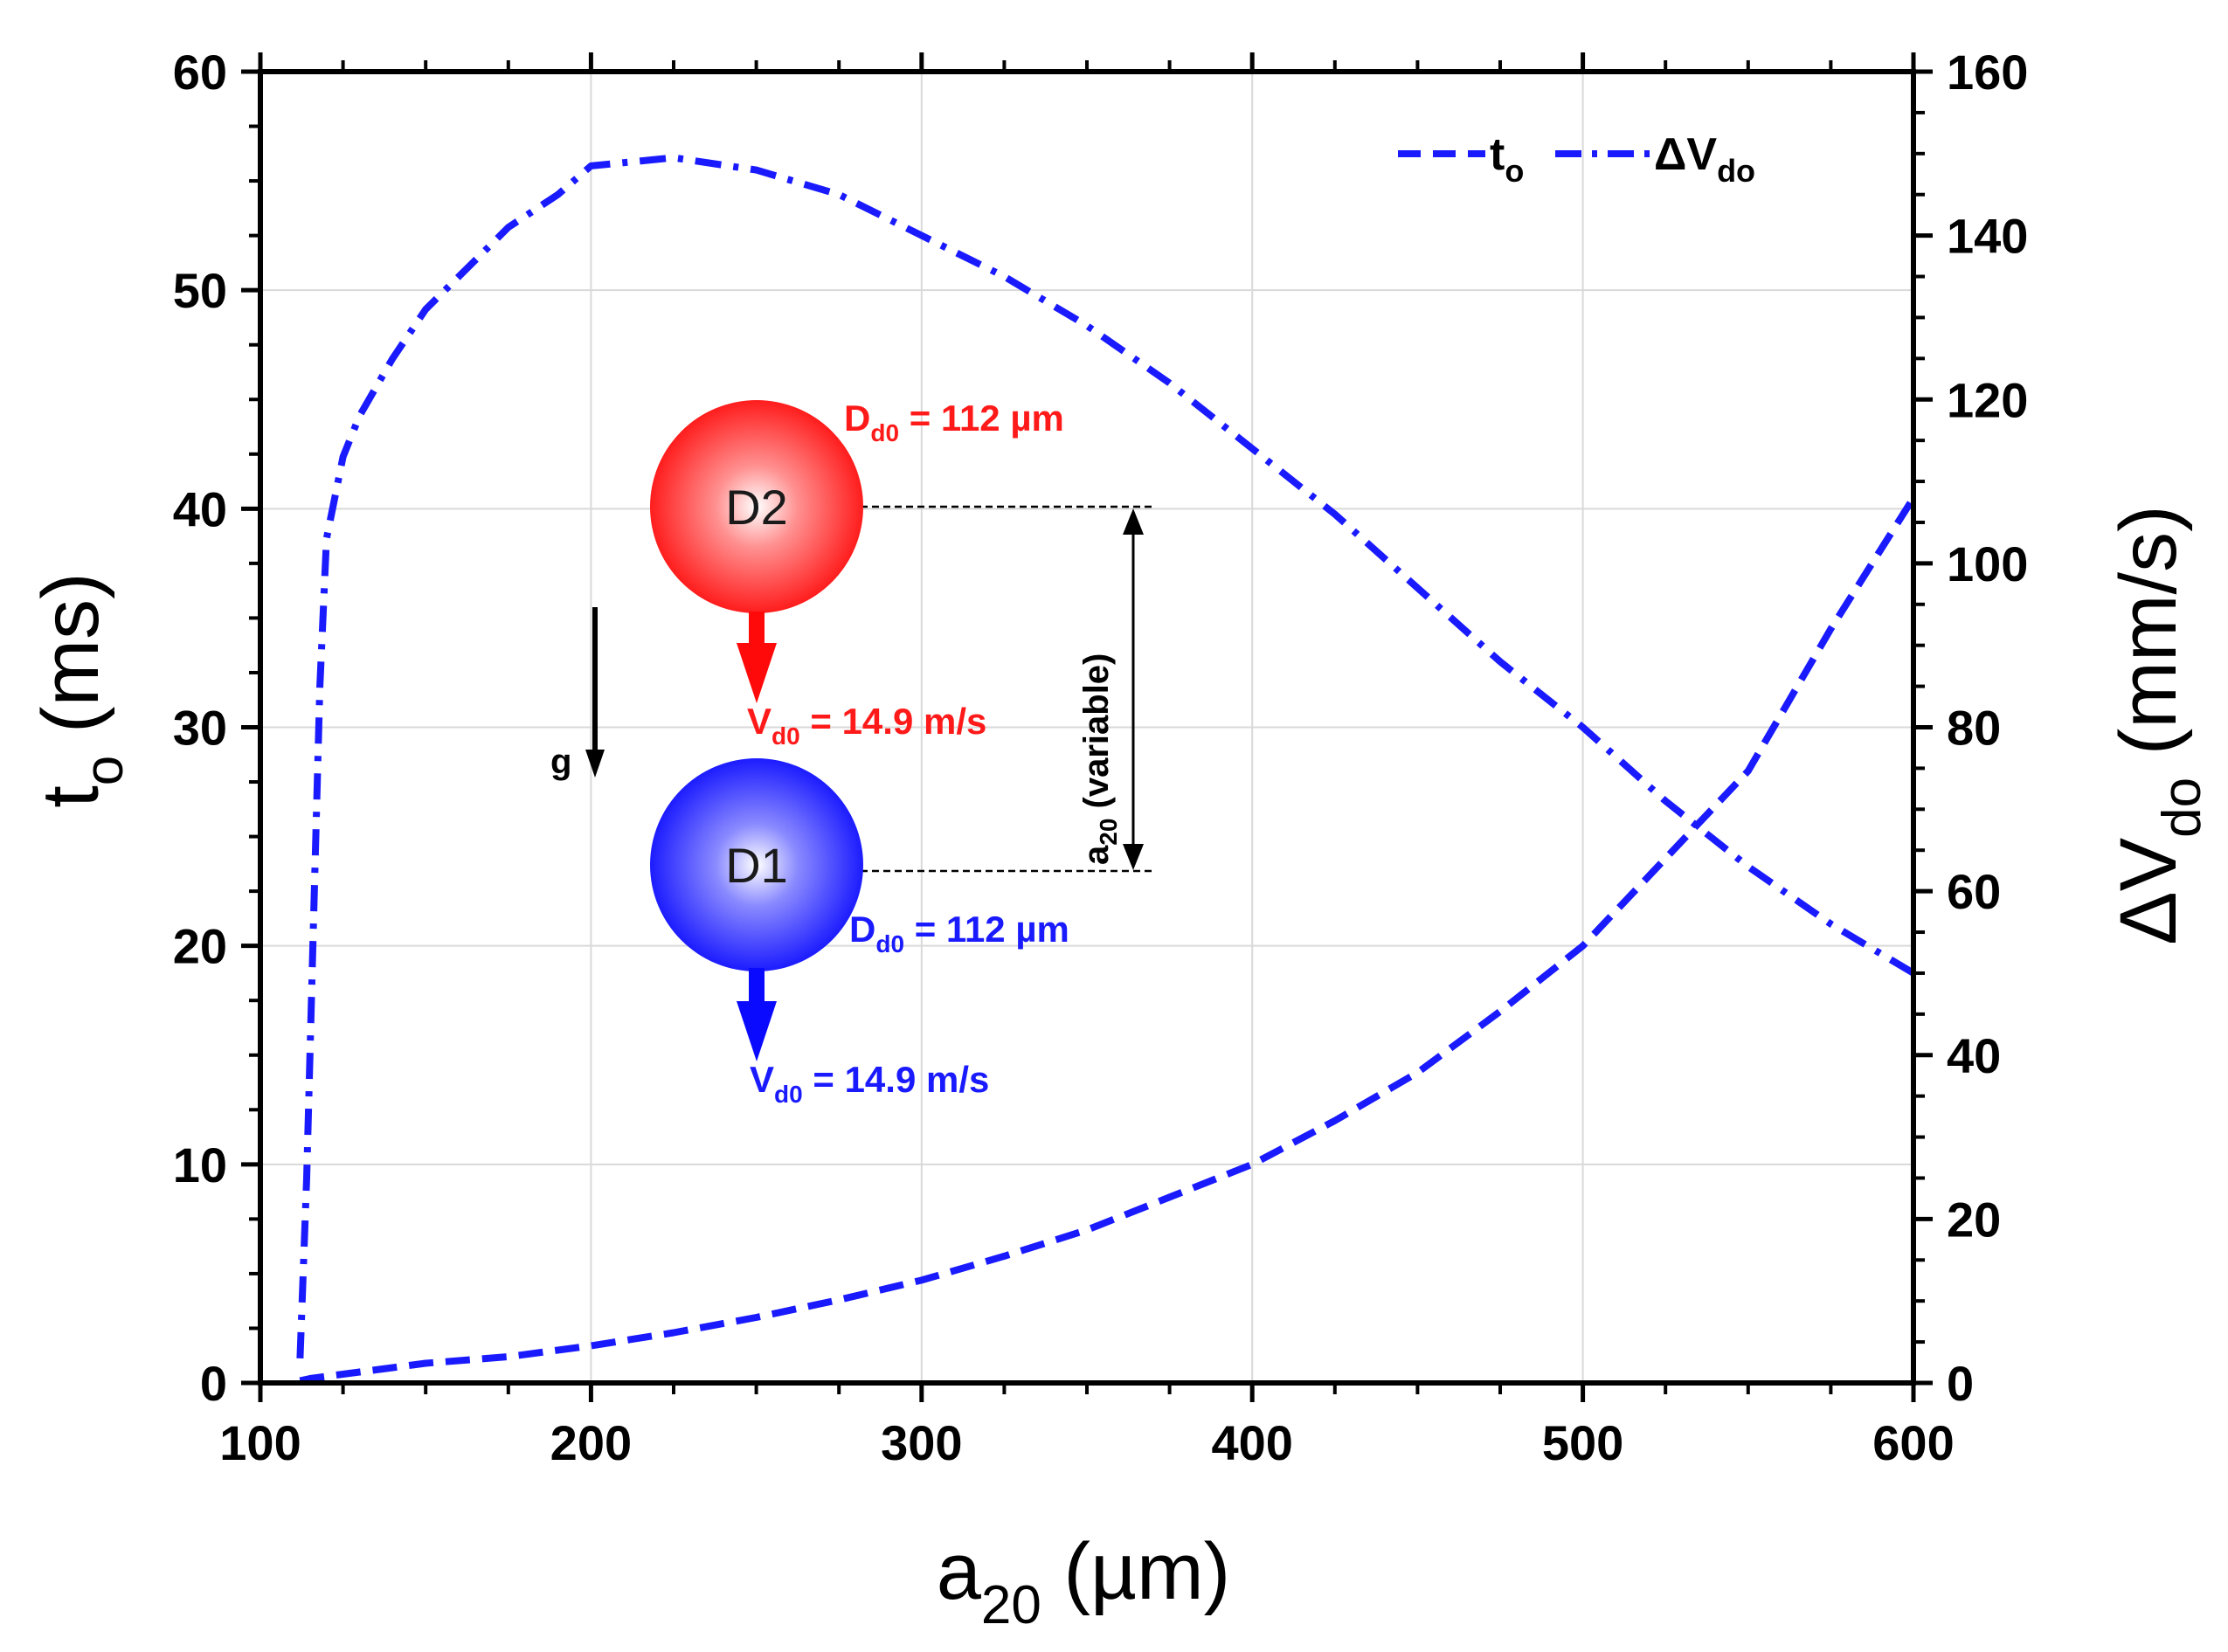 Image resolution: width=2228 pixels, height=1652 pixels. Describe the element at coordinates (595, 764) in the screenshot. I see `gravity-arrow-head` at that location.